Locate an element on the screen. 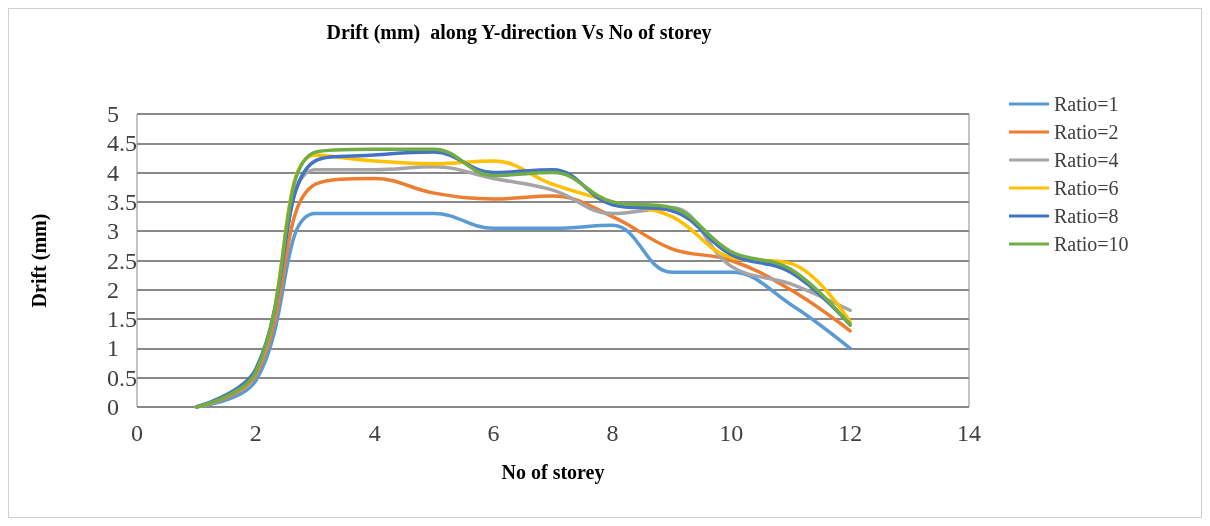  y-tick-label: 2.5 is located at coordinates (122, 260).